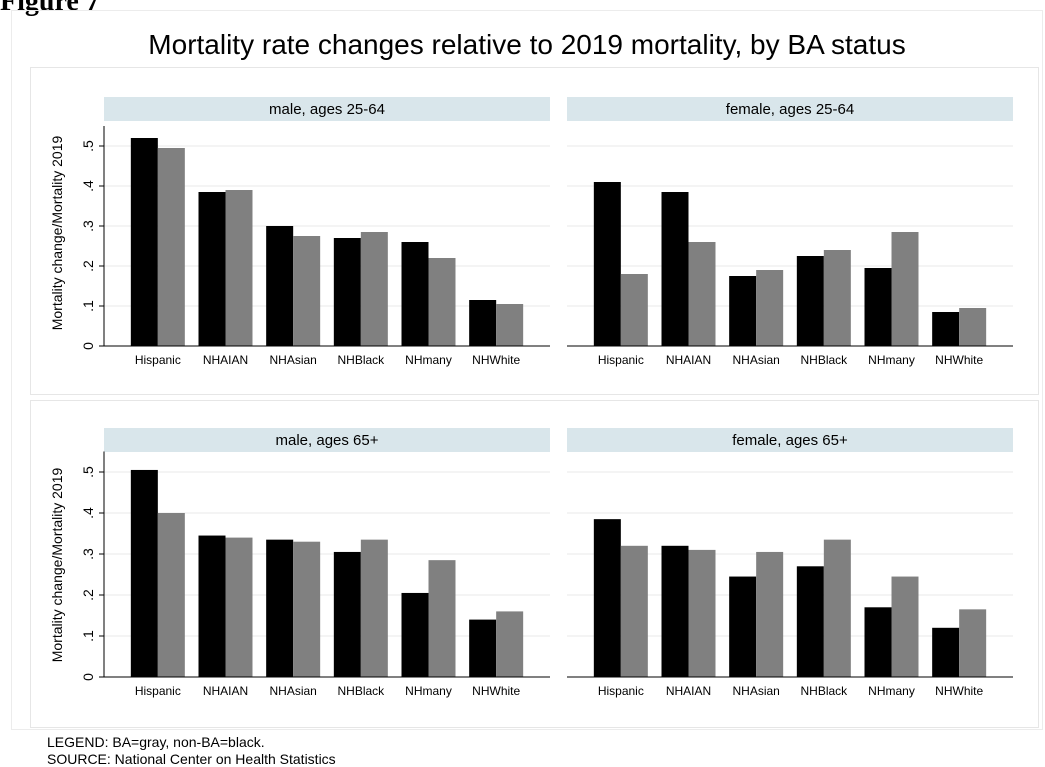 The height and width of the screenshot is (767, 1045). Describe the element at coordinates (50, 8) in the screenshot. I see `figure-label: Figure 7` at that location.